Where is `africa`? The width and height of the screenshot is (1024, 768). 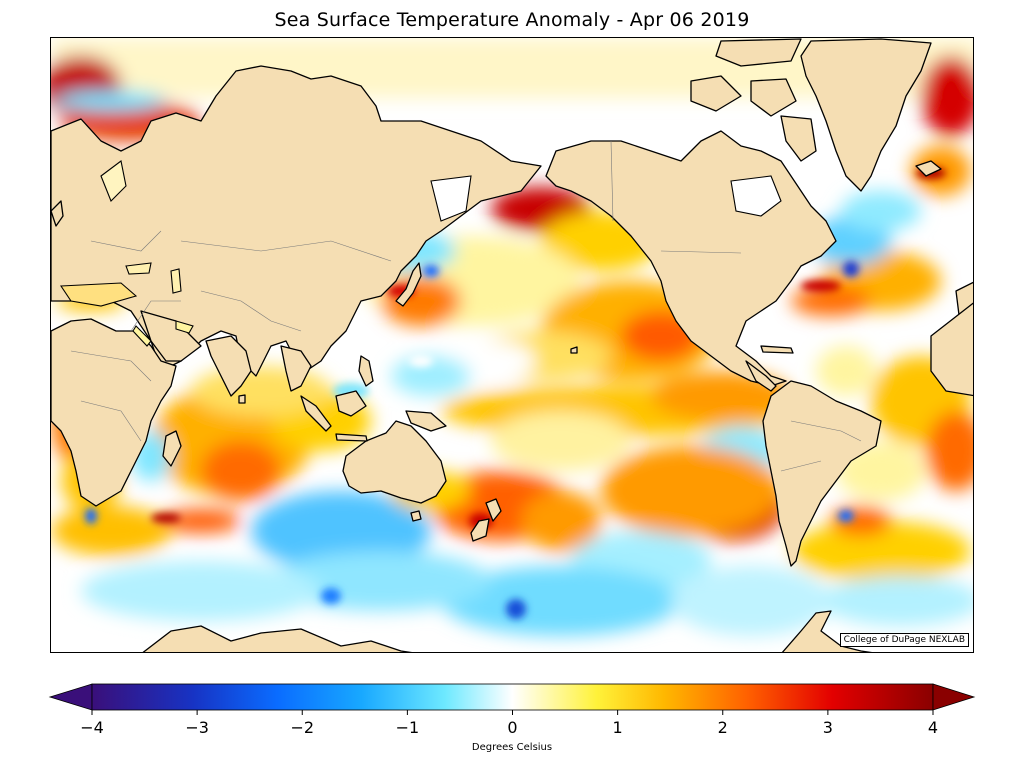 africa is located at coordinates (114, 412).